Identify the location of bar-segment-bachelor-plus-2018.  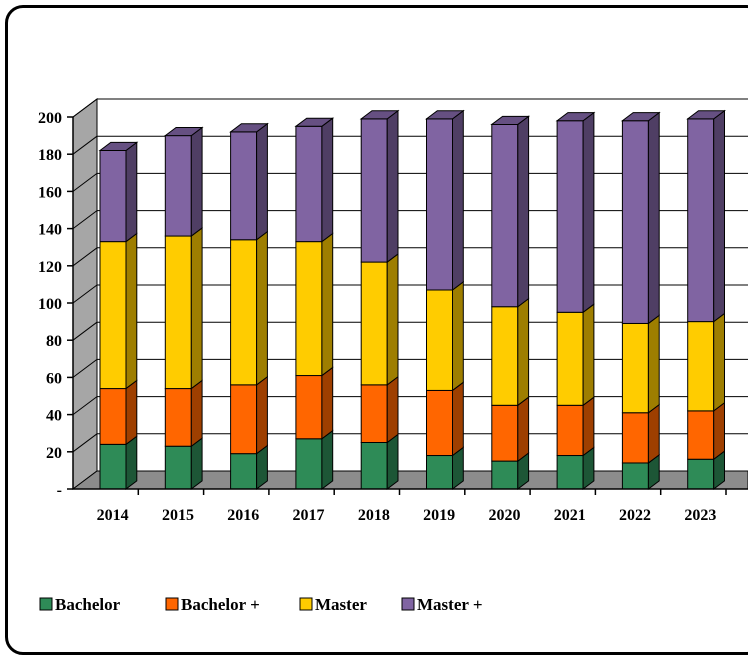
(379, 409).